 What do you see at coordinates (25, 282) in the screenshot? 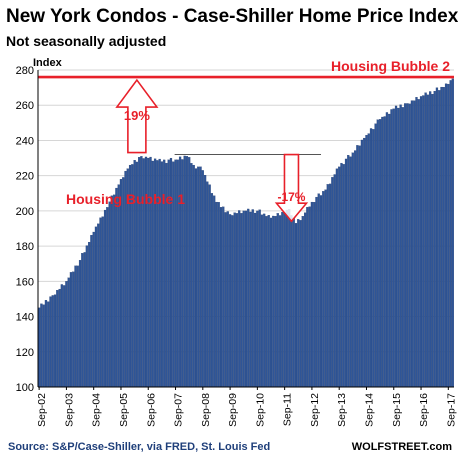
I see `y-tick-label: 160` at bounding box center [25, 282].